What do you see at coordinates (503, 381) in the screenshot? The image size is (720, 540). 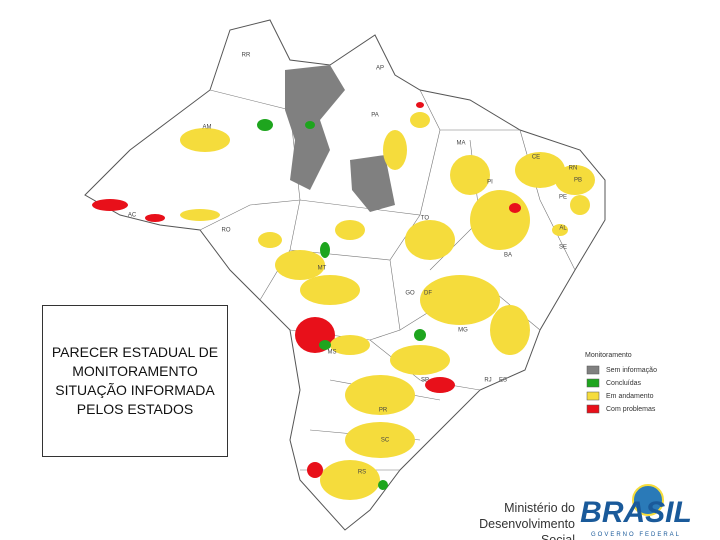 I see `state-label: ES` at bounding box center [503, 381].